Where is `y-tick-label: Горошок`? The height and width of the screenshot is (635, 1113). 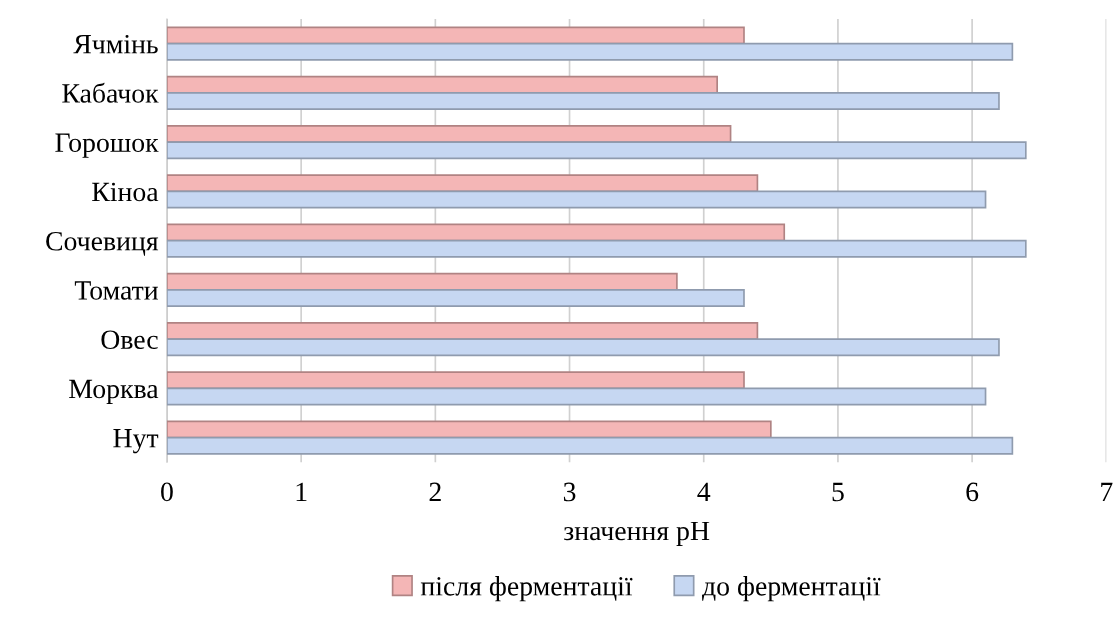
y-tick-label: Горошок is located at coordinates (107, 145).